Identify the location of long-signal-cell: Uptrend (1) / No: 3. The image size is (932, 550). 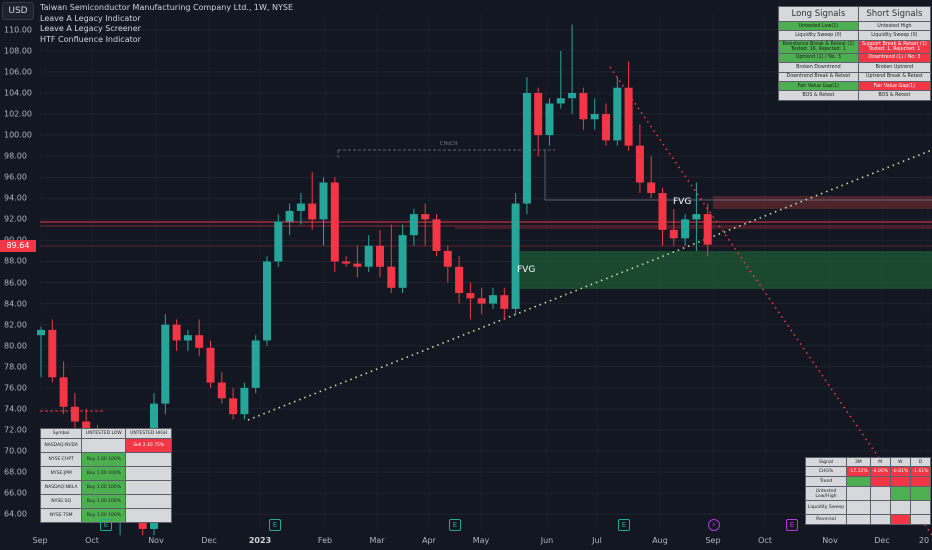
(818, 58).